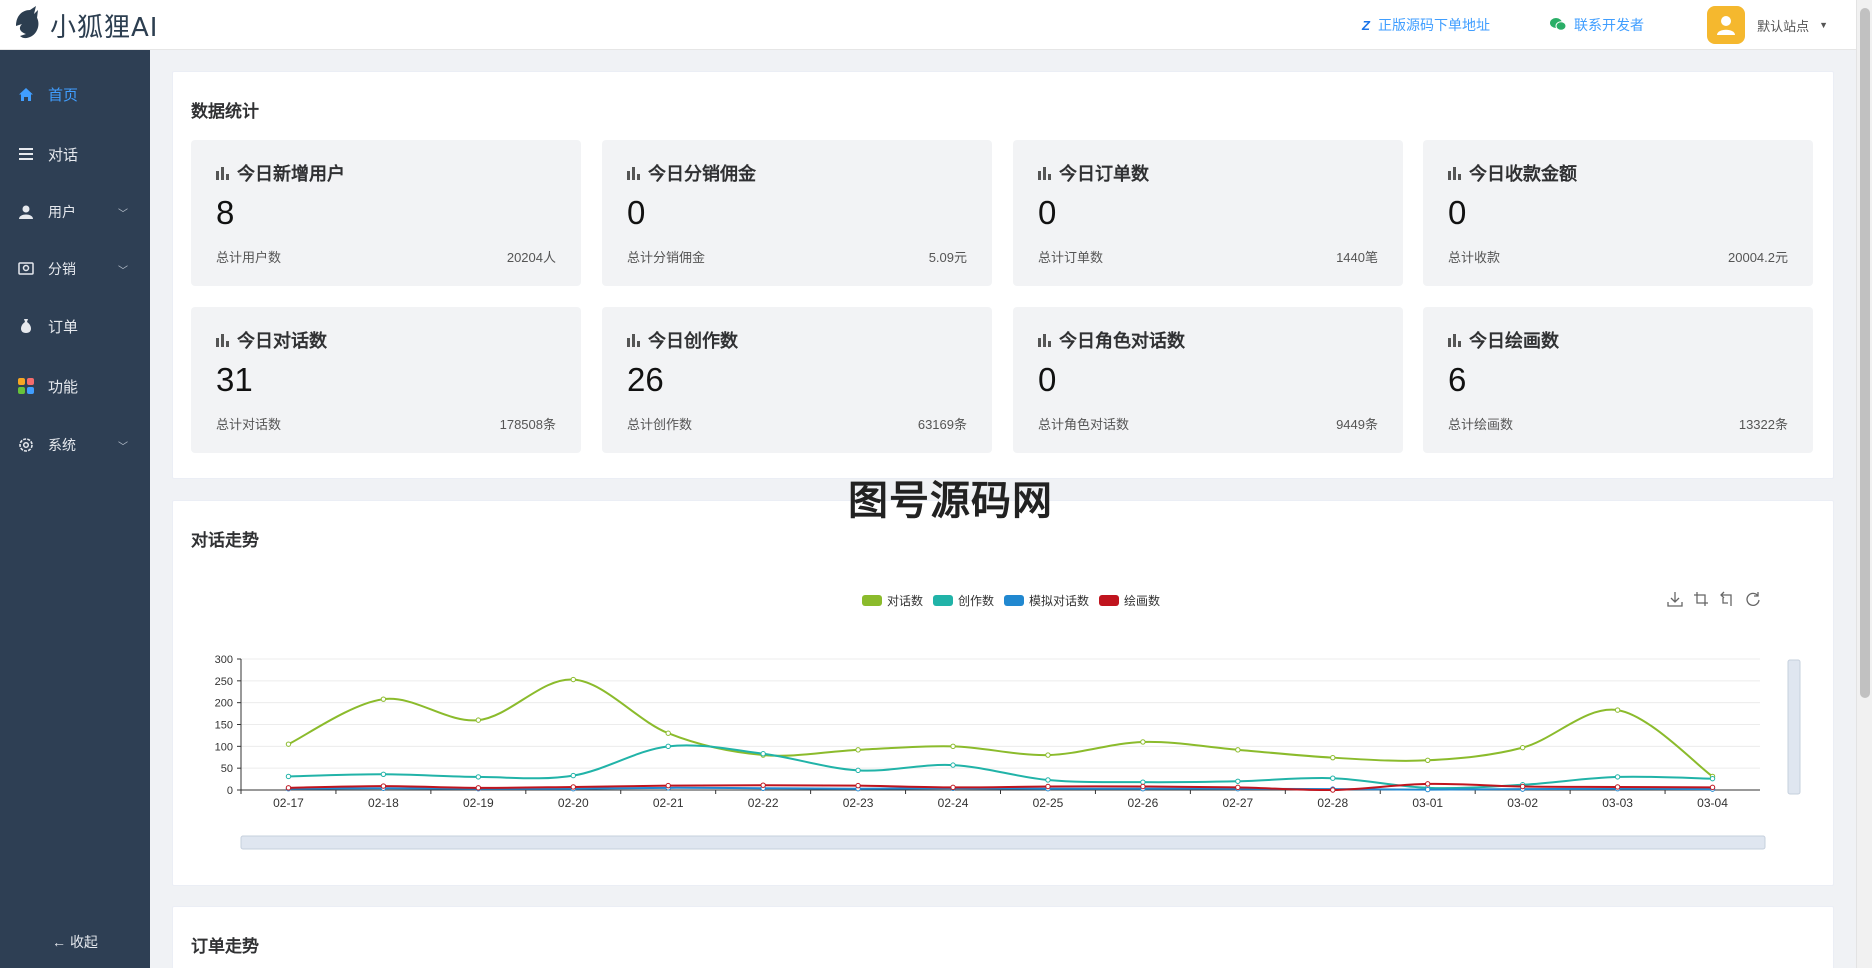 The height and width of the screenshot is (968, 1872). Describe the element at coordinates (1503, 340) in the screenshot. I see `stat-card-title: 今日绘画数` at that location.